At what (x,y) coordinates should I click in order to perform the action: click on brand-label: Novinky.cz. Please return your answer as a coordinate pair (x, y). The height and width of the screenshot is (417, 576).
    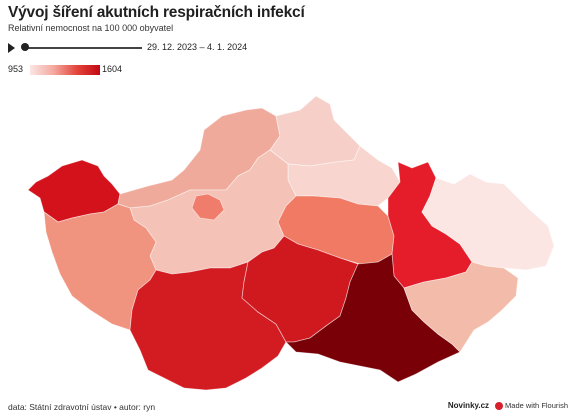
    Looking at the image, I should click on (468, 405).